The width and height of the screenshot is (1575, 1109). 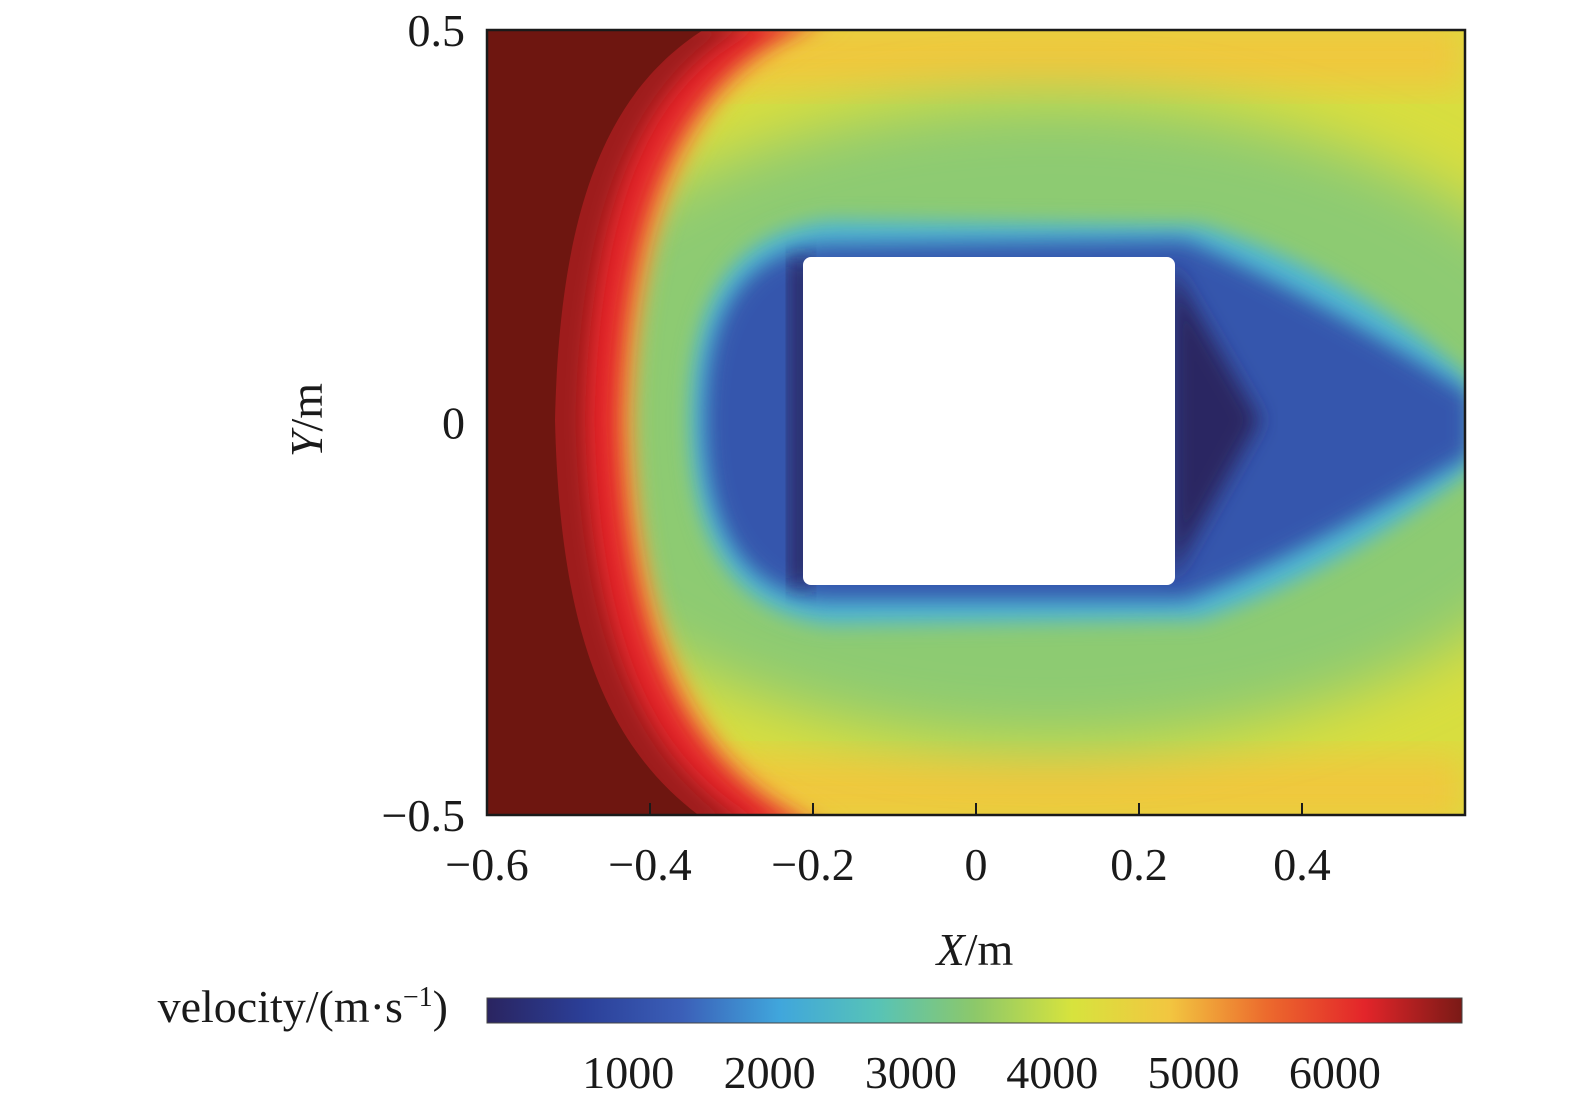 What do you see at coordinates (1052, 1072) in the screenshot?
I see `colorbar-tick-label: 4000` at bounding box center [1052, 1072].